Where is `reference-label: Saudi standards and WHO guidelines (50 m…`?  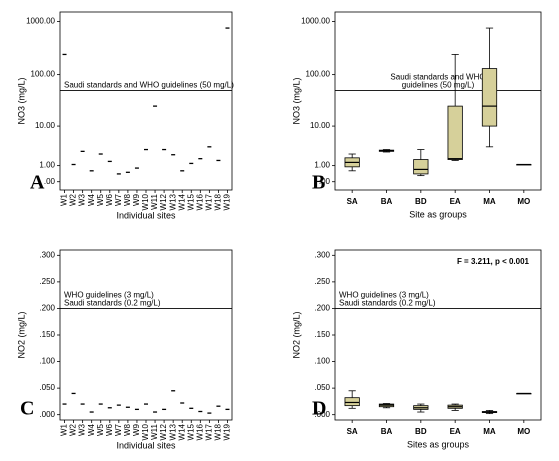
reference-label: Saudi standards and WHO guidelines (50 m… is located at coordinates (149, 85).